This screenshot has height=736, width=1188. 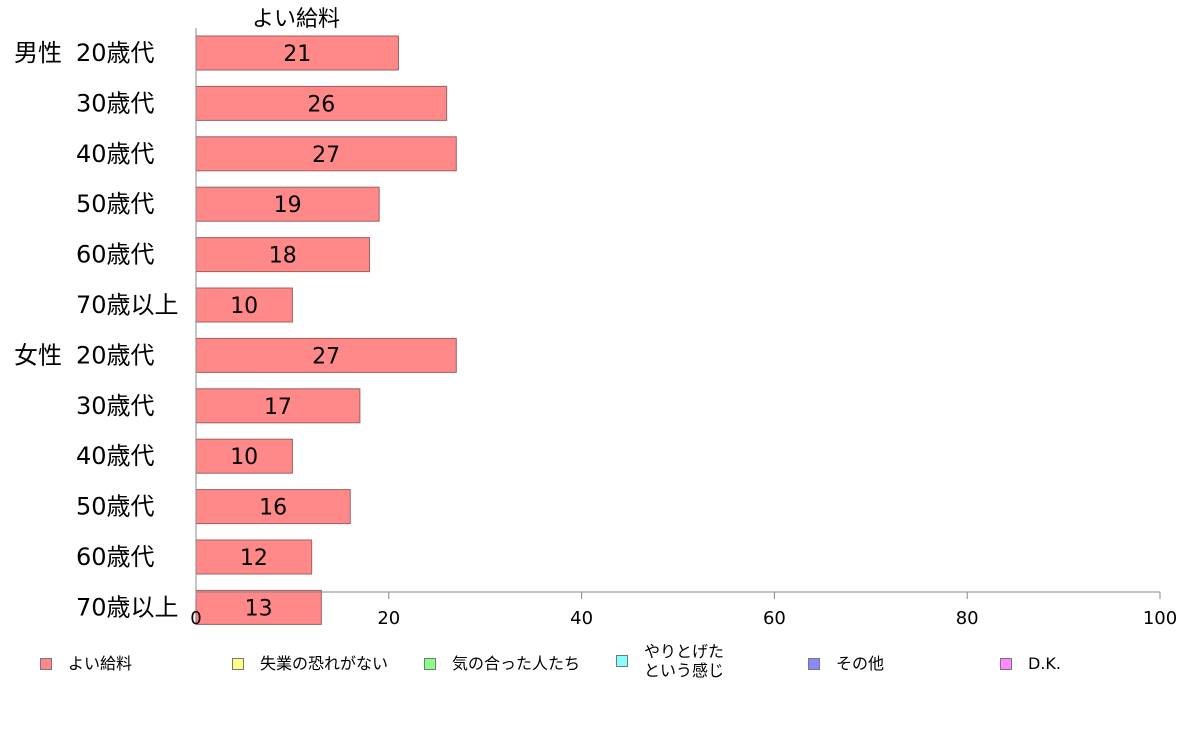 I want to click on bar-value-label: 13, so click(x=259, y=608).